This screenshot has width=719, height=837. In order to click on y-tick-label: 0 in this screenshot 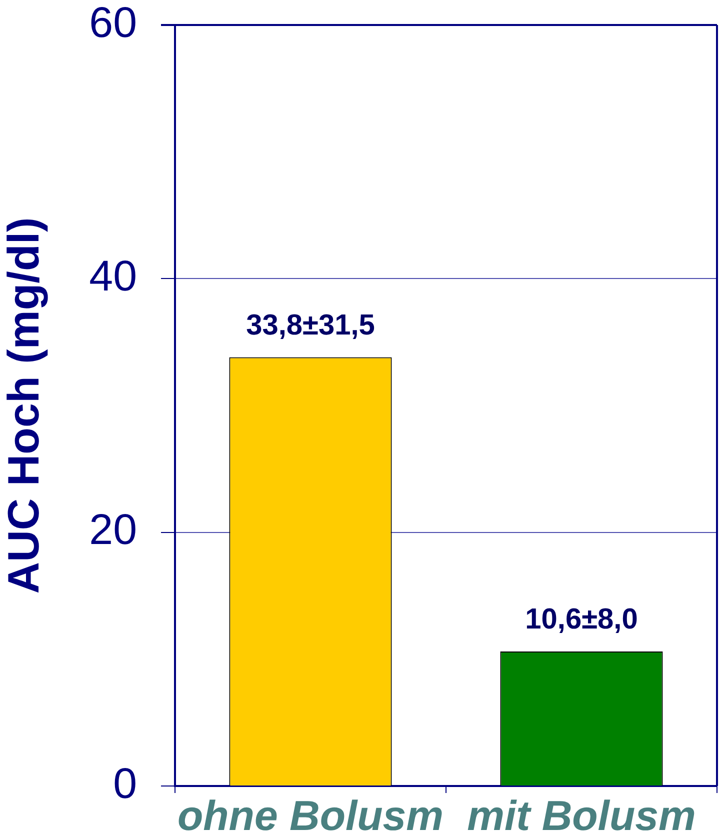, I will do `click(125, 784)`.